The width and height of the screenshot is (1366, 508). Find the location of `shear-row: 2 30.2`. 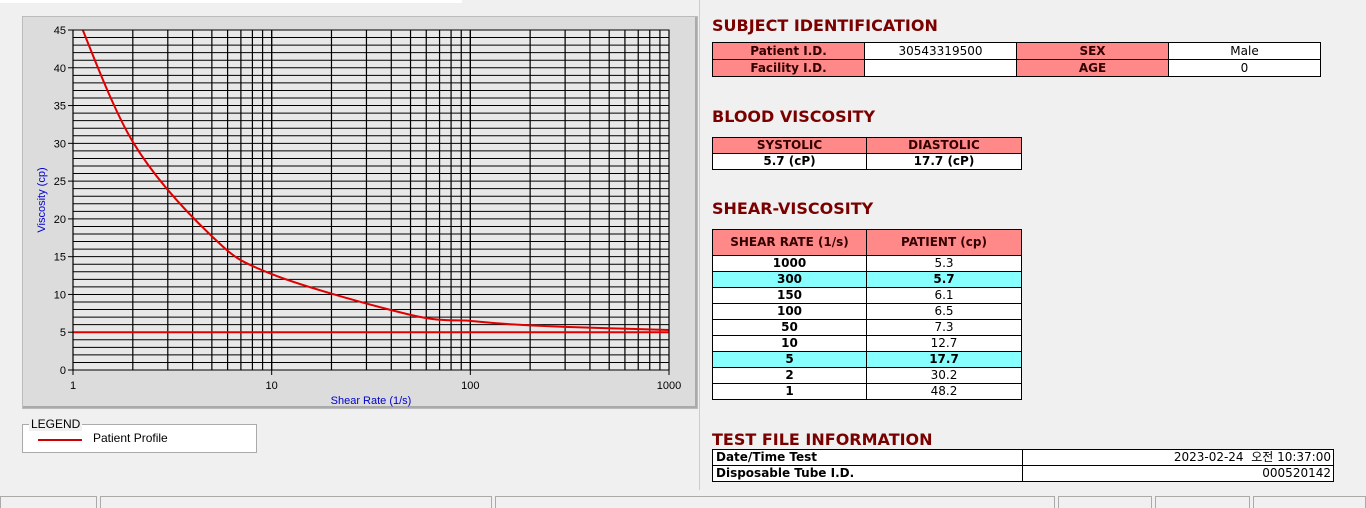

shear-row: 2 30.2 is located at coordinates (867, 375).